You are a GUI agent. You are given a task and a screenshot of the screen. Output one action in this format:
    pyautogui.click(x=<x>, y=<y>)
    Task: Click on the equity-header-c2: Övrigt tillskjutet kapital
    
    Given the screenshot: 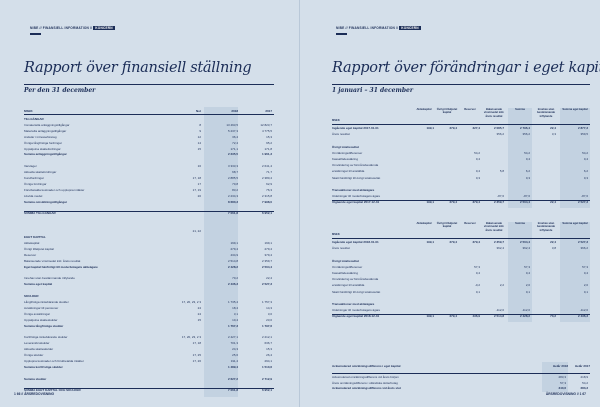 What is the action you would take?
    pyautogui.click(x=447, y=111)
    